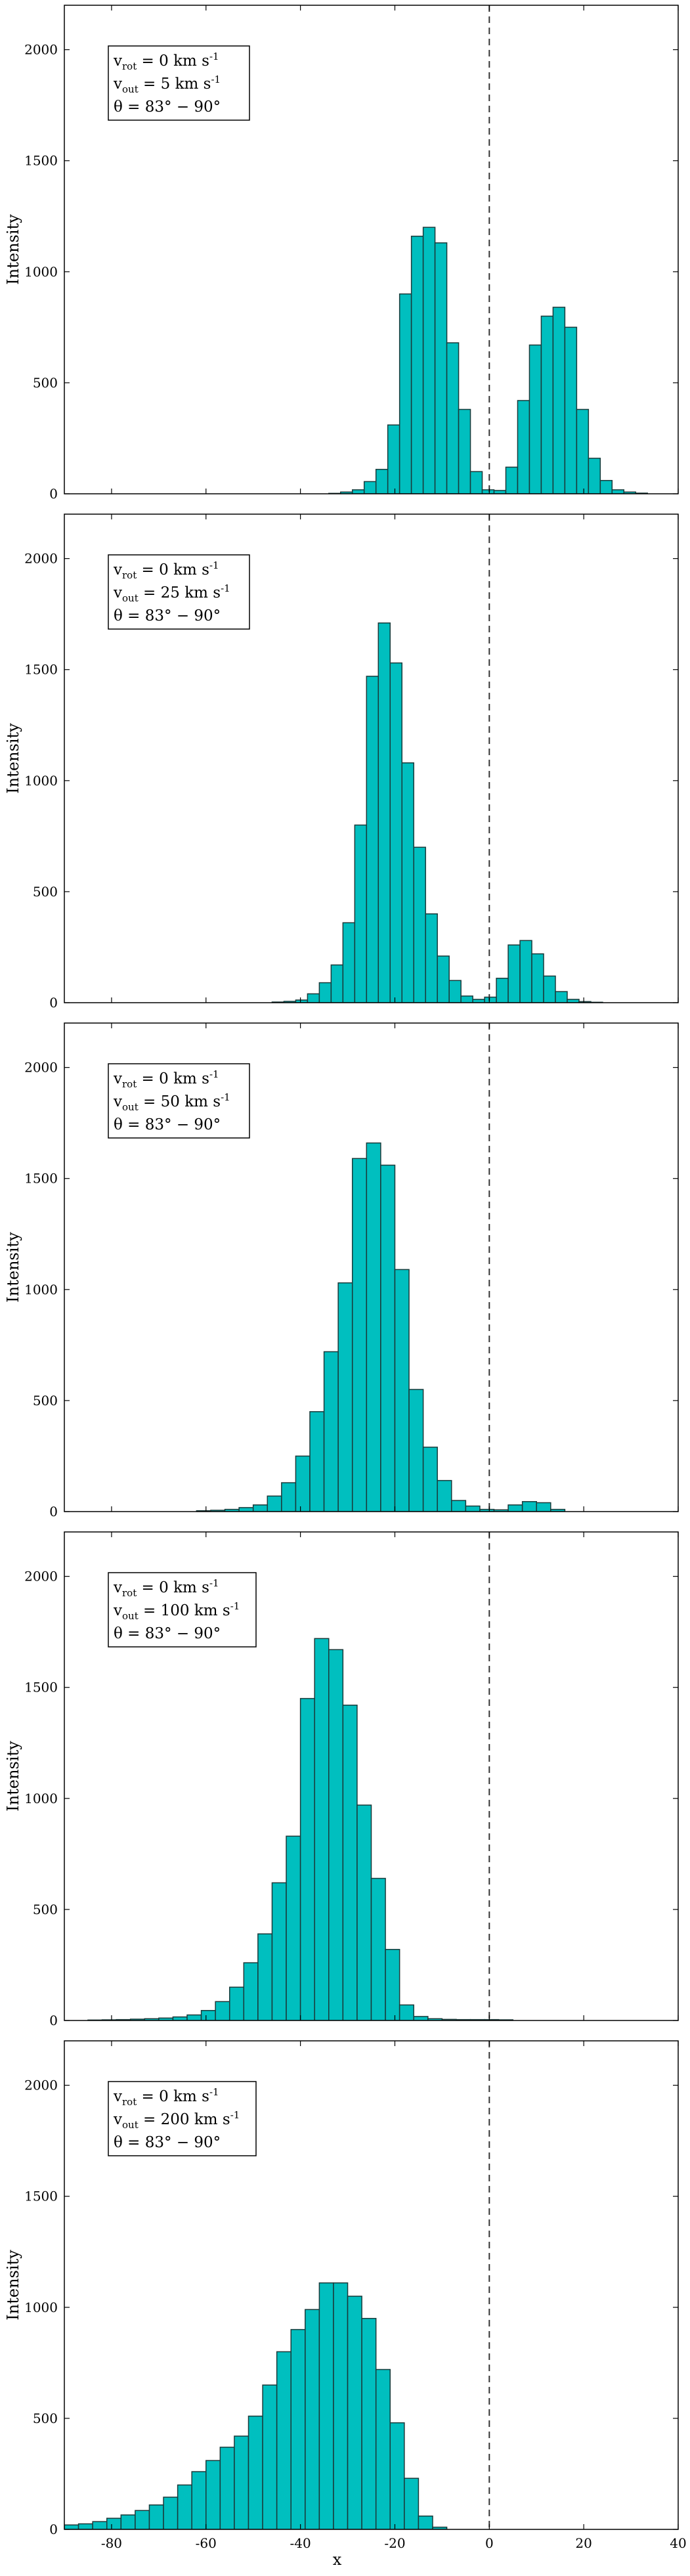 The width and height of the screenshot is (690, 2576). Describe the element at coordinates (111, 2543) in the screenshot. I see `x-tick-label: -80` at that location.